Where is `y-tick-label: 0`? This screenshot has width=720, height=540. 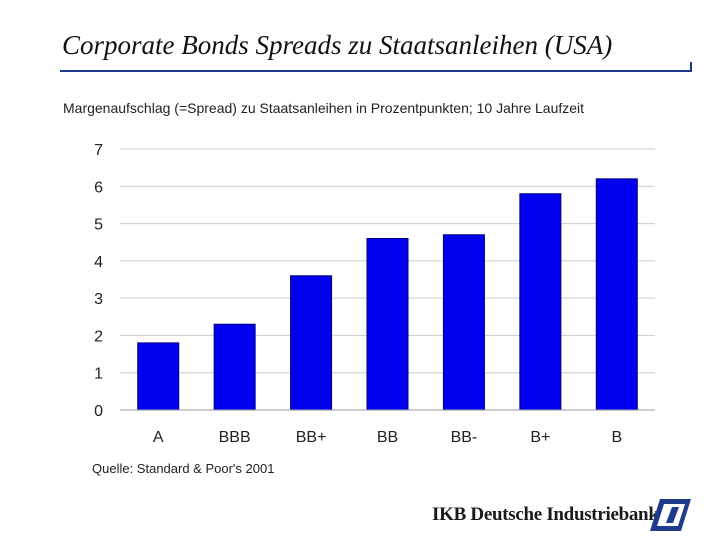
y-tick-label: 0 is located at coordinates (98, 411).